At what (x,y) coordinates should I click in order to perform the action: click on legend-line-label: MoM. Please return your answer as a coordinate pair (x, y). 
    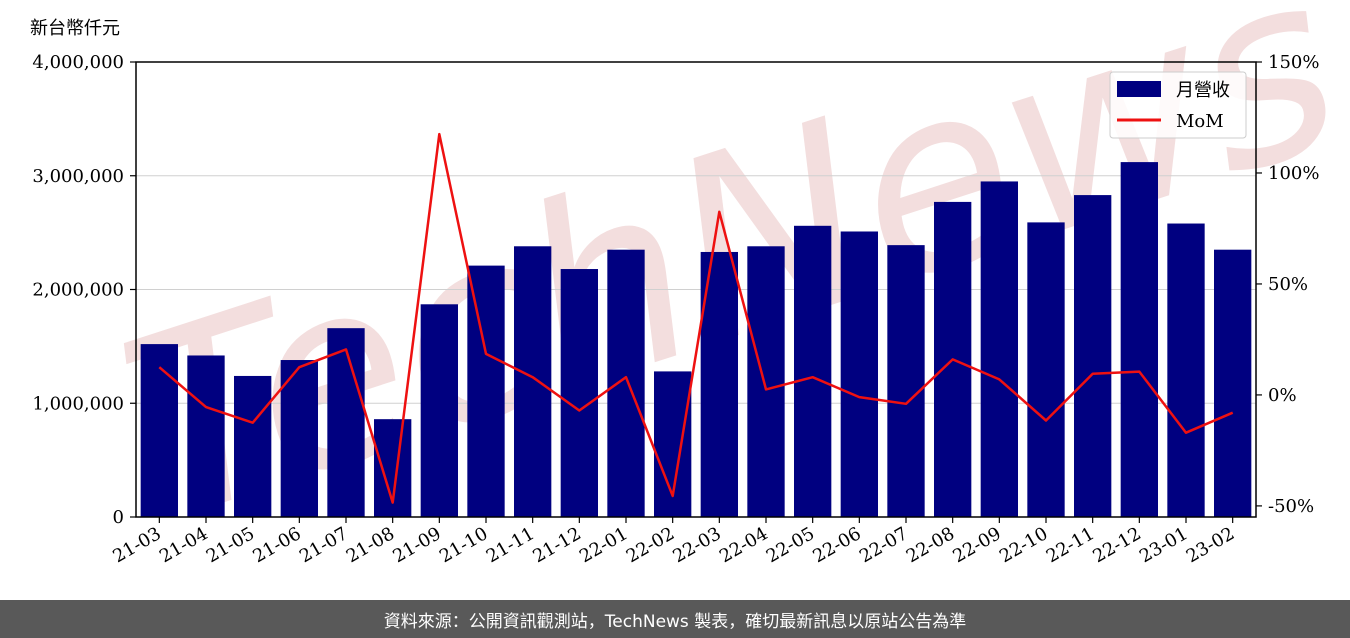
    Looking at the image, I should click on (1200, 121).